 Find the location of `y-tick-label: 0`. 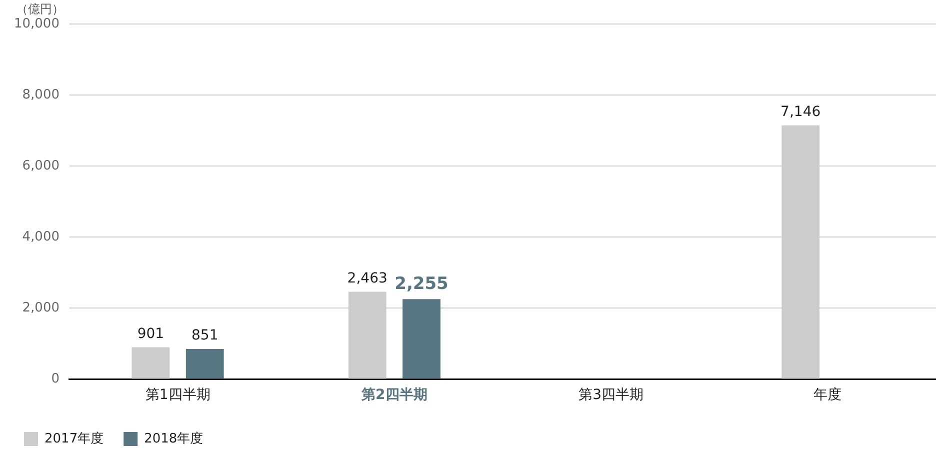

y-tick-label: 0 is located at coordinates (55, 379).